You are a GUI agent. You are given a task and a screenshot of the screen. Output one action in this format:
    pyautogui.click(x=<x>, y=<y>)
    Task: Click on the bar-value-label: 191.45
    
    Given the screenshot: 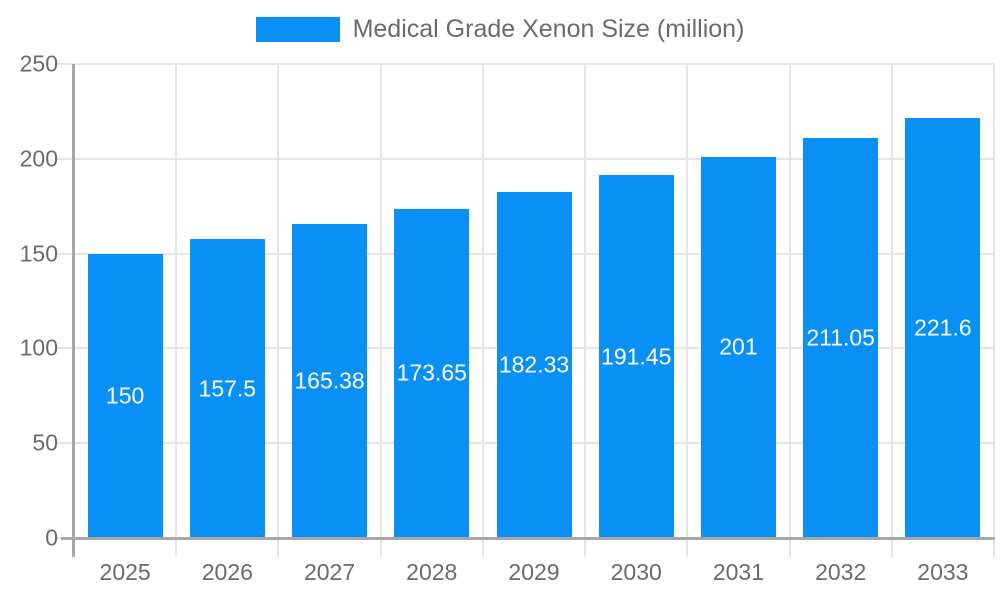 What is the action you would take?
    pyautogui.click(x=636, y=356)
    